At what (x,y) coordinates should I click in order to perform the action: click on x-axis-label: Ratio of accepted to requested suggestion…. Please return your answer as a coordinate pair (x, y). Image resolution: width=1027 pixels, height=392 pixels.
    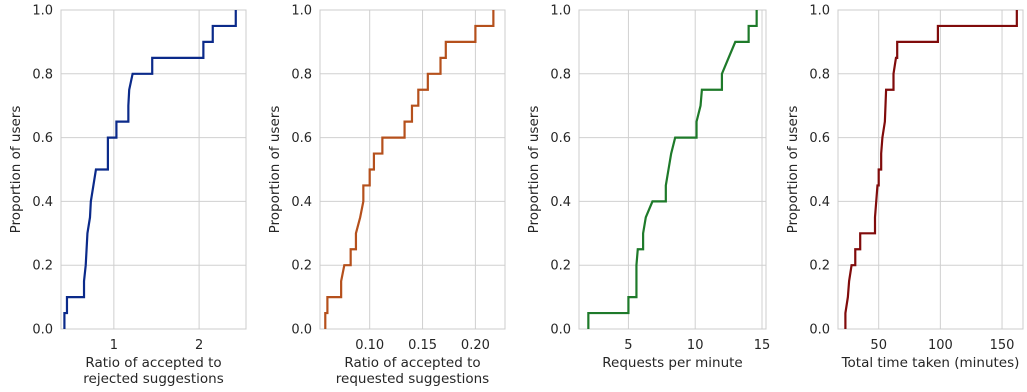
    Looking at the image, I should click on (412, 371).